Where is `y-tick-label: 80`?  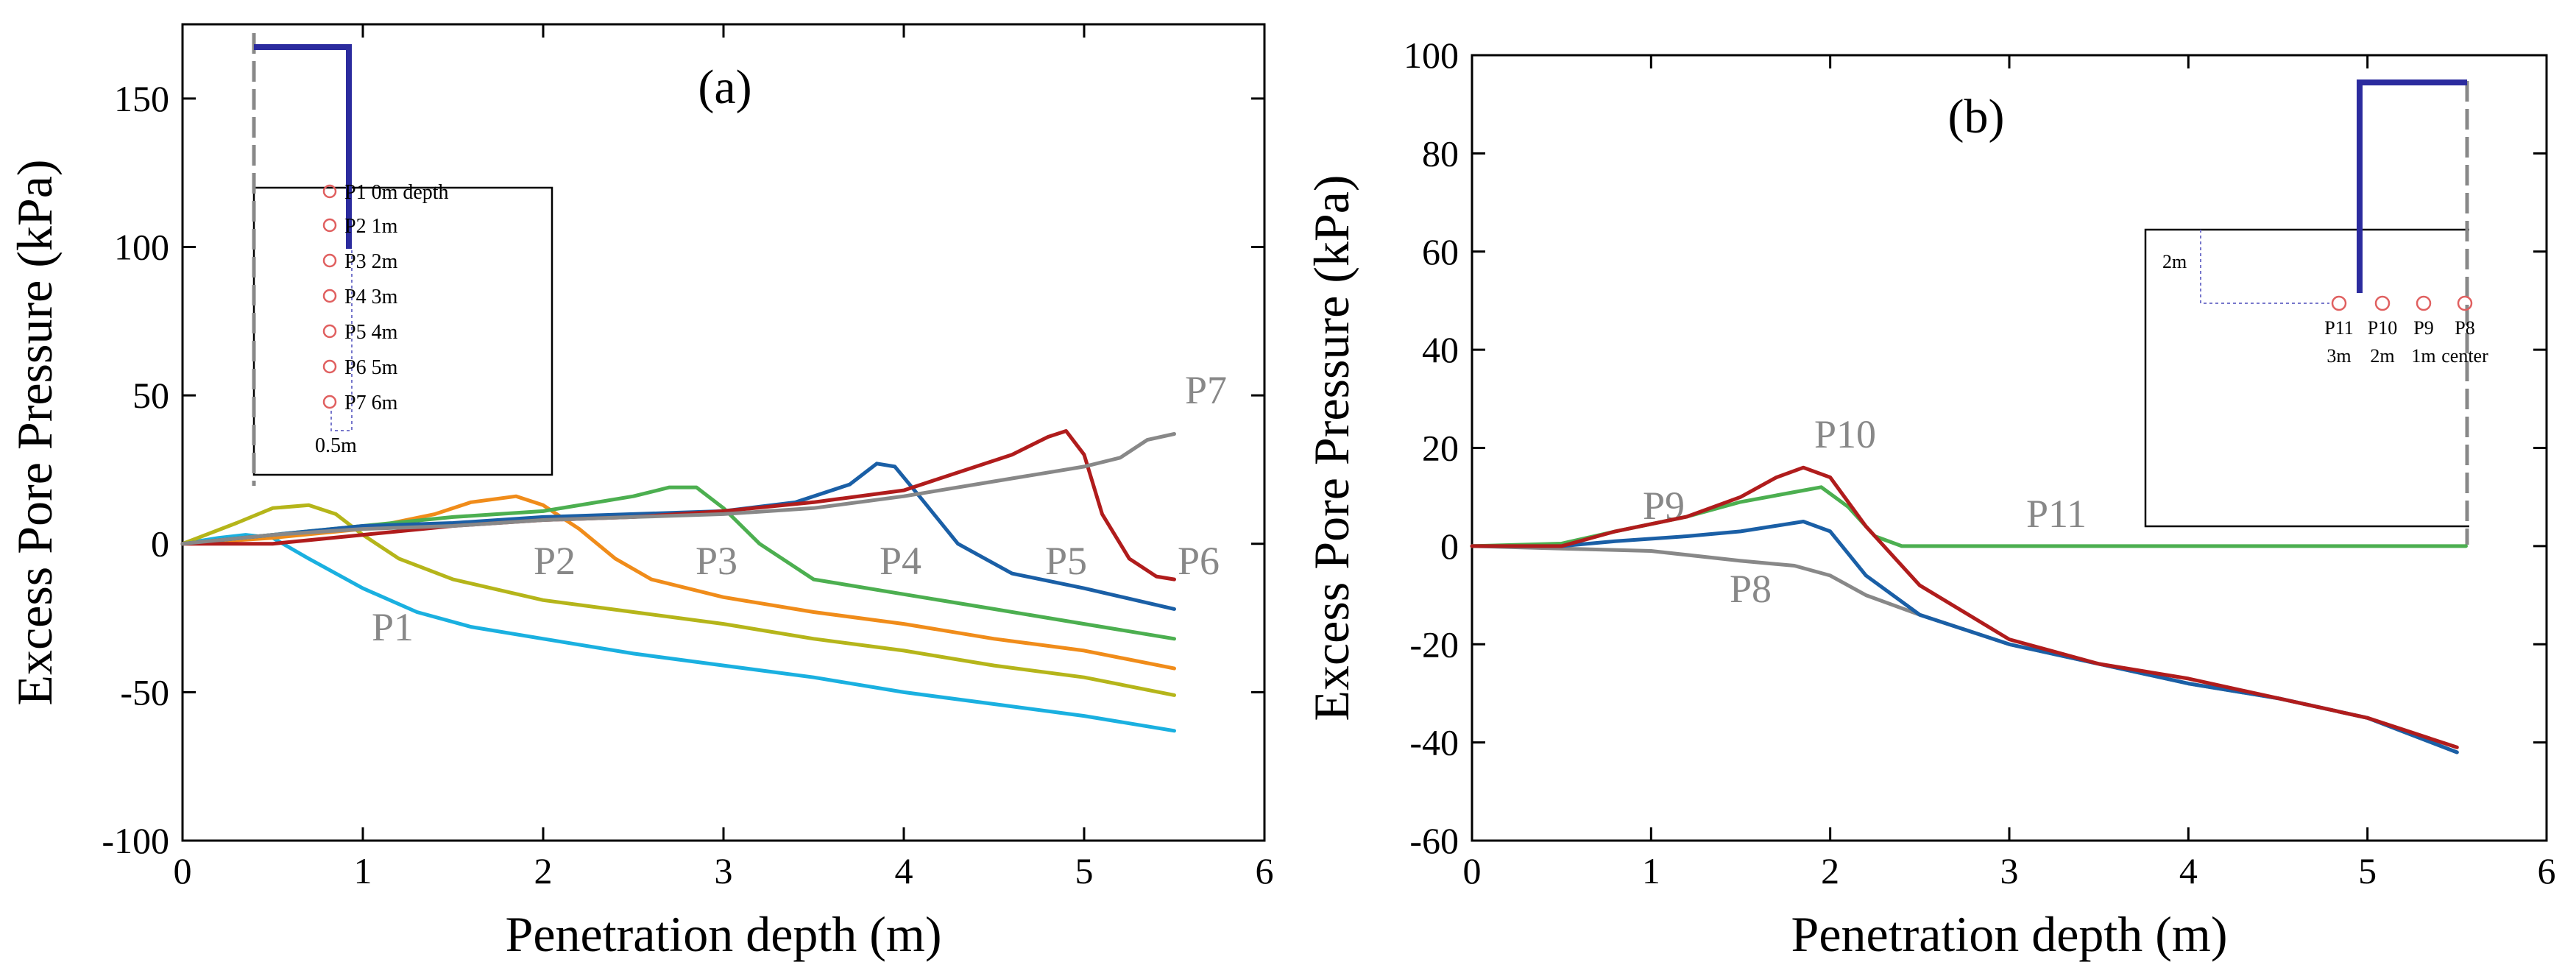 y-tick-label: 80 is located at coordinates (1440, 153).